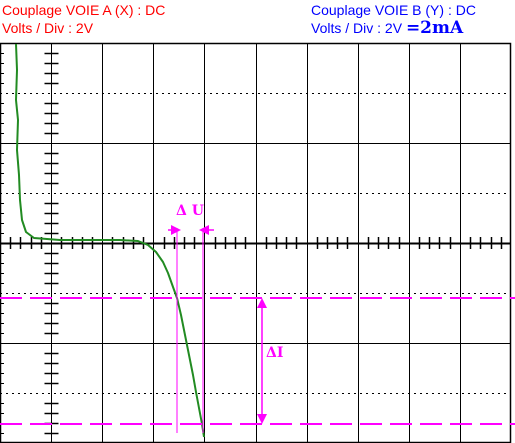 The image size is (515, 443). Describe the element at coordinates (48, 28) in the screenshot. I see `channel-a-volts-div: Volts / Div : 2V` at that location.